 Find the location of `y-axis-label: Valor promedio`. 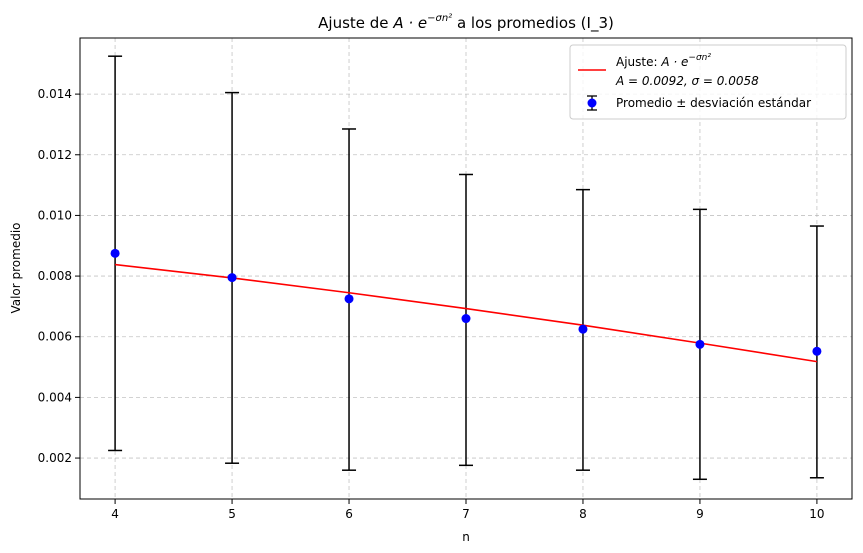

y-axis-label: Valor promedio is located at coordinates (16, 267).